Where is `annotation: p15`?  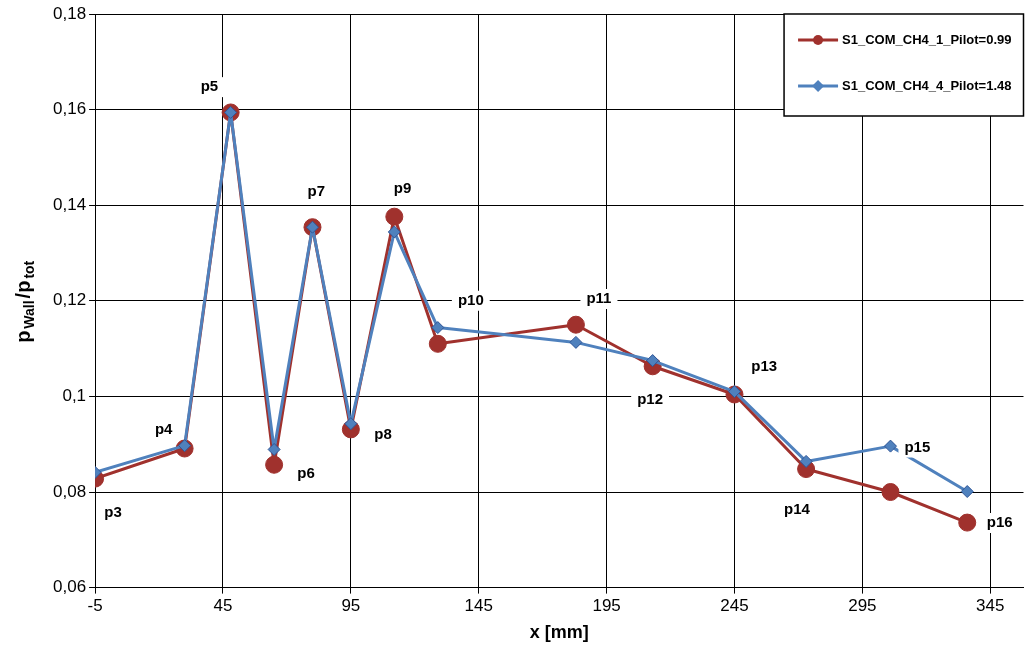 annotation: p15 is located at coordinates (917, 446).